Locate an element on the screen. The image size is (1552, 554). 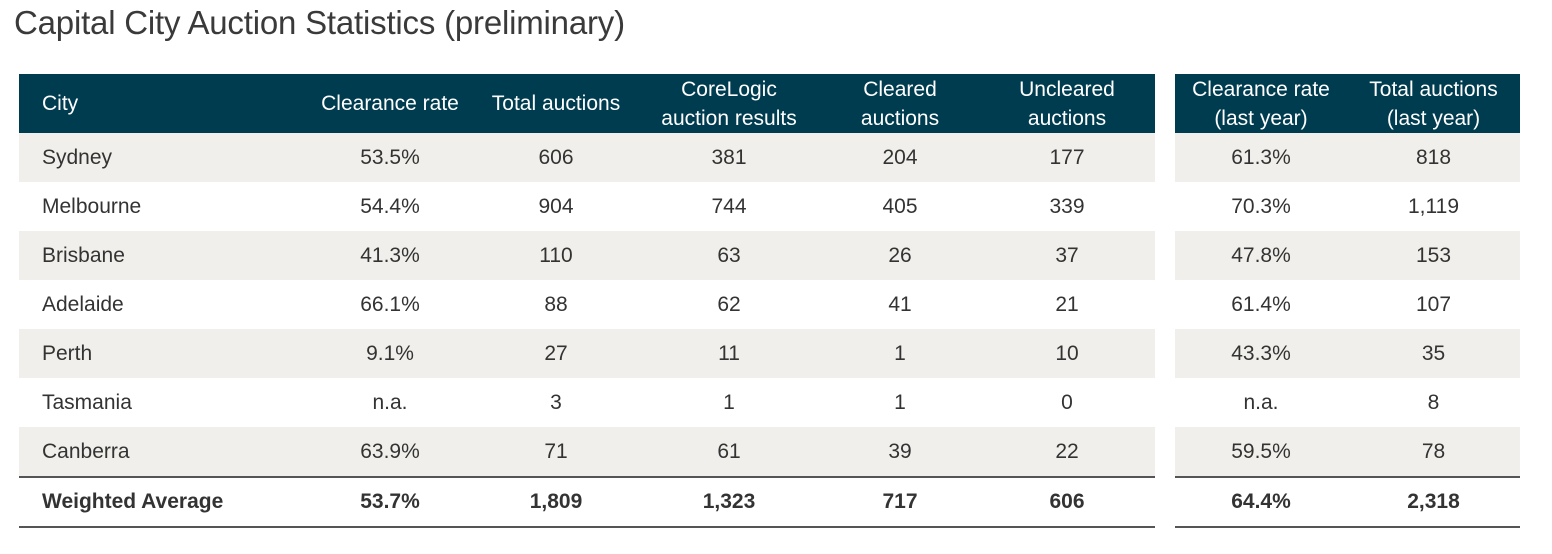
table-row: Adelaide 66.1% 88 62 41 21 is located at coordinates (587, 304).